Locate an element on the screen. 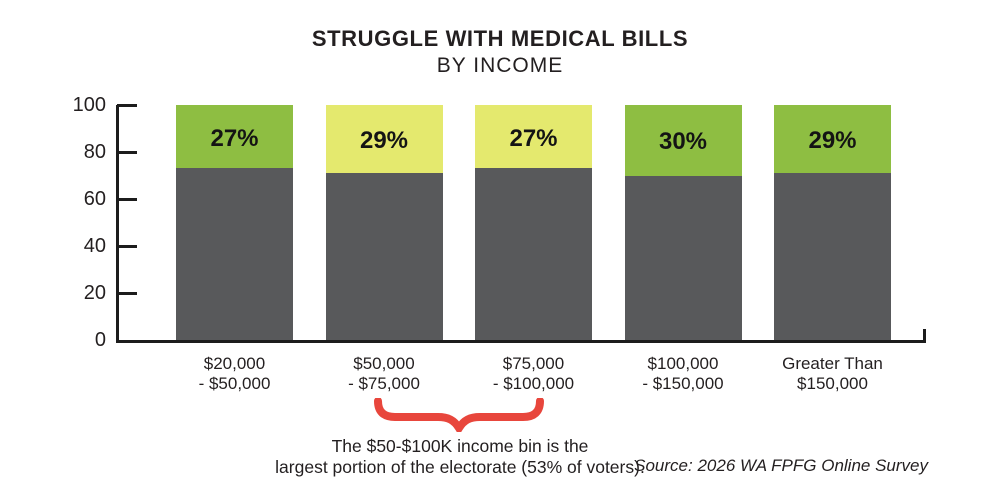 The image size is (1000, 500). x-axis-tick-label-line: - $50,000 is located at coordinates (234, 383).